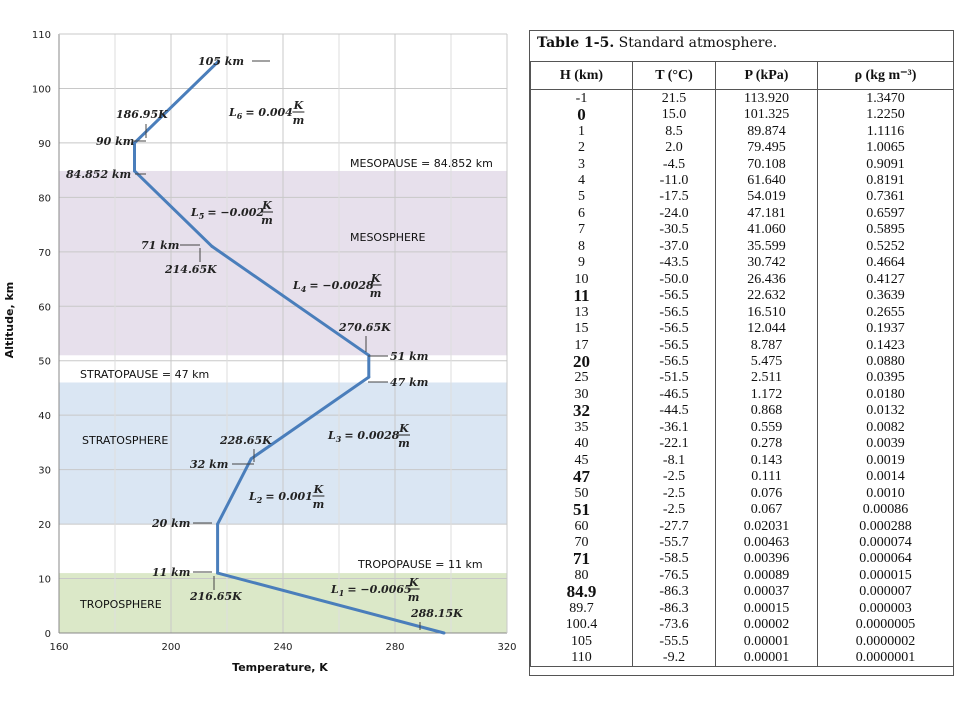 The width and height of the screenshot is (964, 724). I want to click on density-cell: 0.9091, so click(885, 164).